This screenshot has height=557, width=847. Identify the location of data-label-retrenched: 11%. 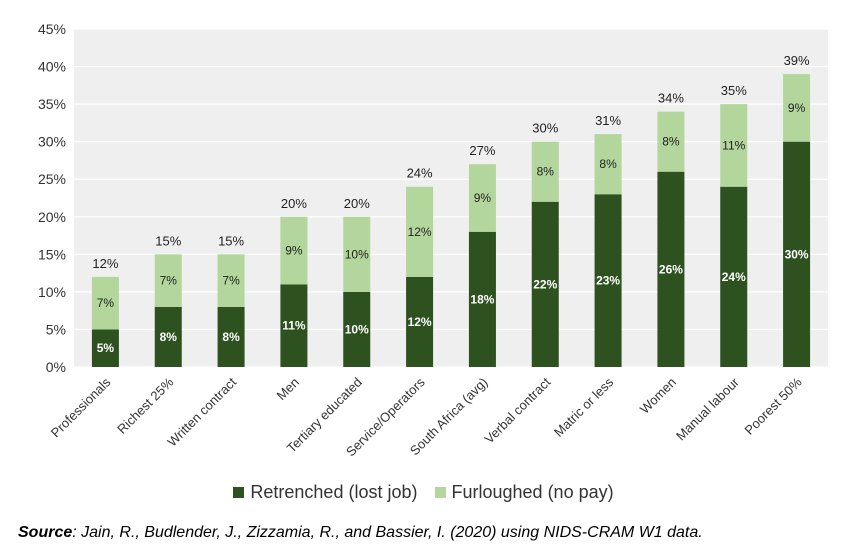
(294, 326).